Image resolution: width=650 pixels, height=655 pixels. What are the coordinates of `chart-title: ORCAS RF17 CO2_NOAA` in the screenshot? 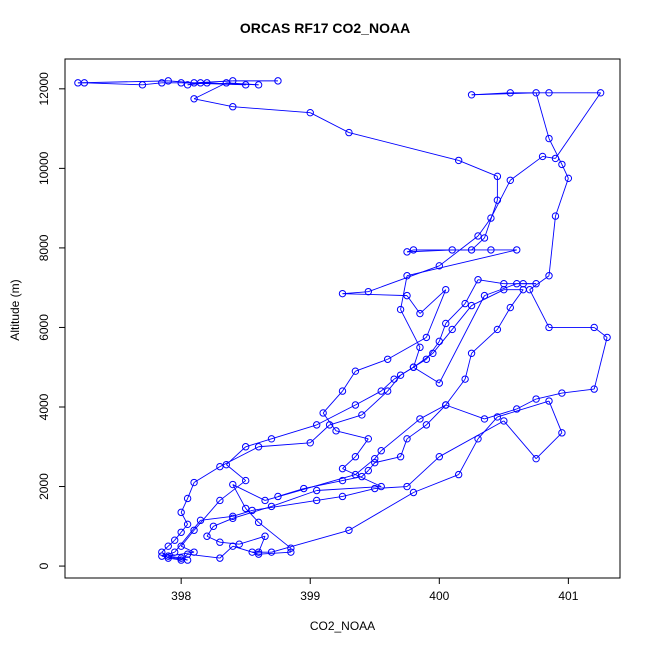 It's located at (325, 28).